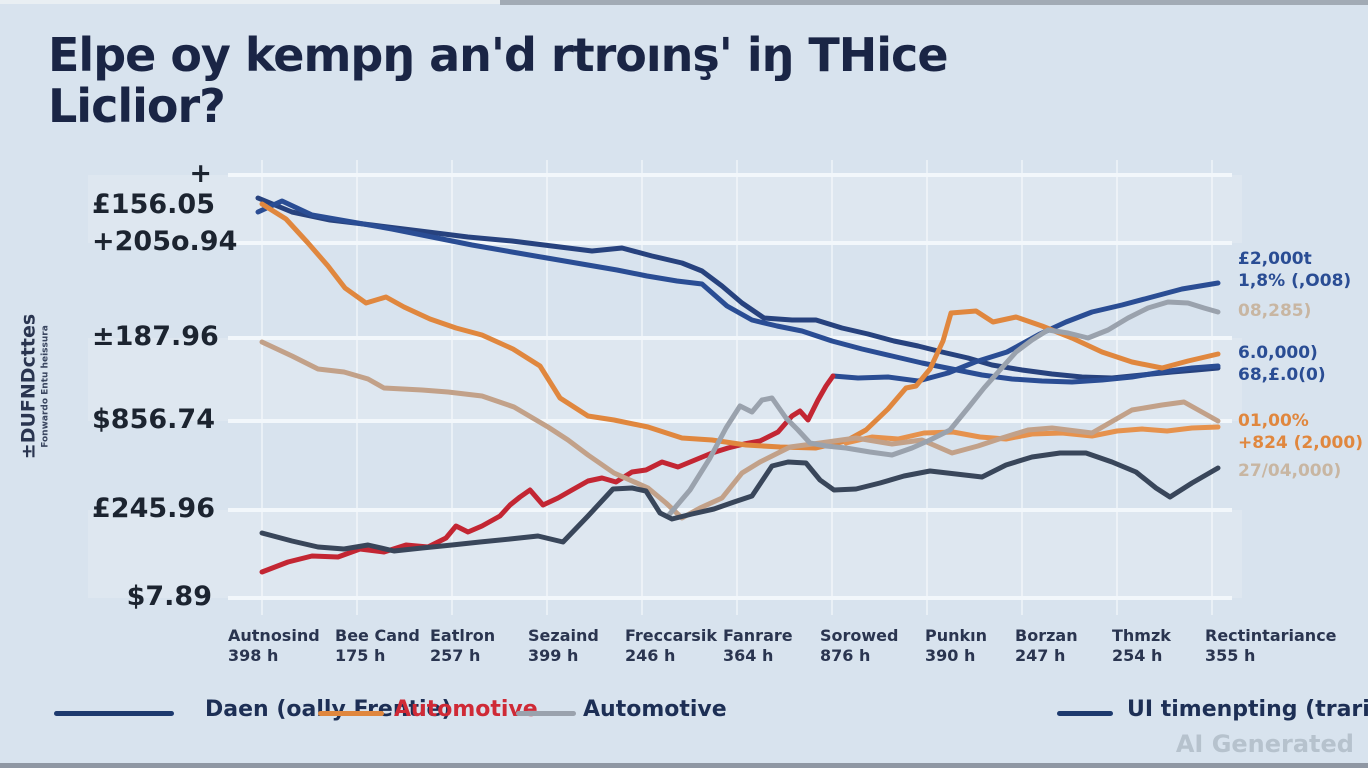  I want to click on x-category-label: Sezaind 399 h, so click(563, 646).